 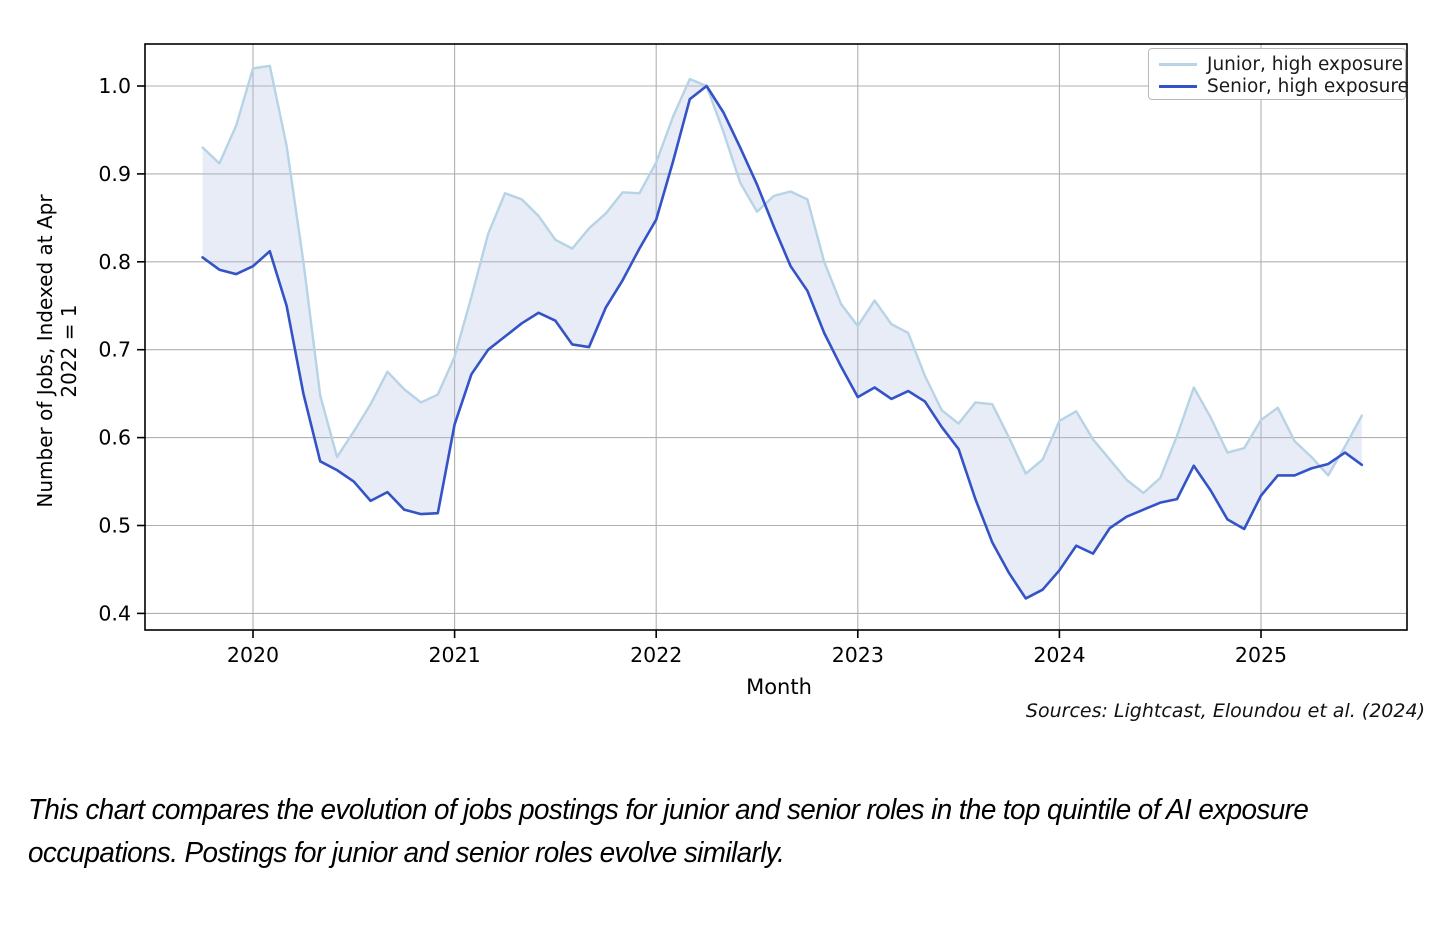 What do you see at coordinates (779, 687) in the screenshot?
I see `x-axis-title: Month` at bounding box center [779, 687].